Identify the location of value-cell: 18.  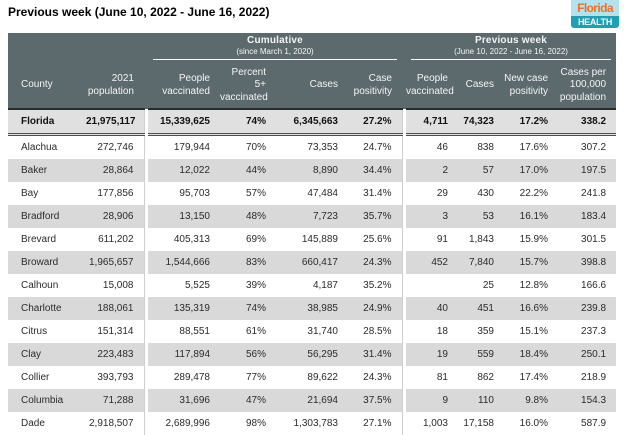
(432, 331).